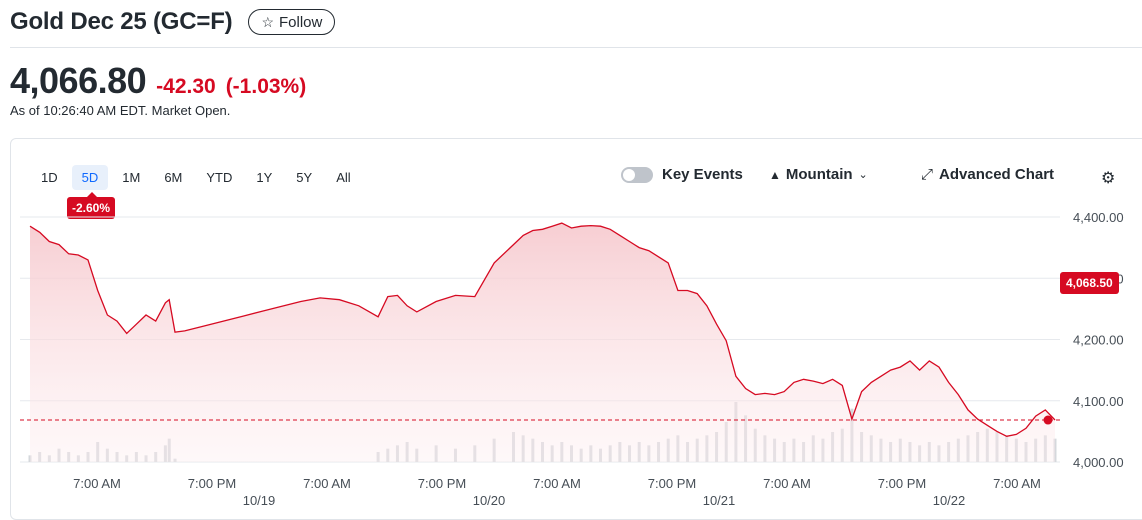 This screenshot has height=520, width=1142. I want to click on date-label: 10/19, so click(259, 500).